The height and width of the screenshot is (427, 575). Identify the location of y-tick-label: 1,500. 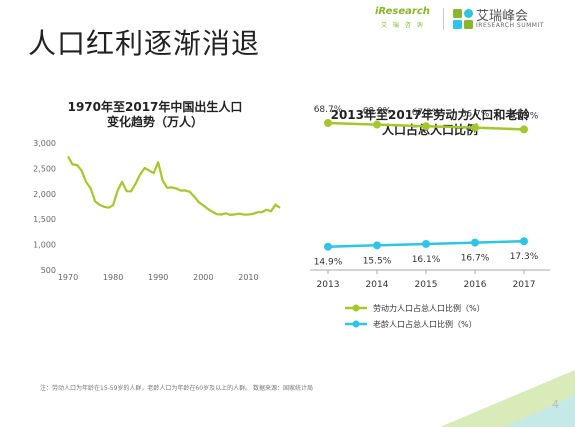
(44, 219).